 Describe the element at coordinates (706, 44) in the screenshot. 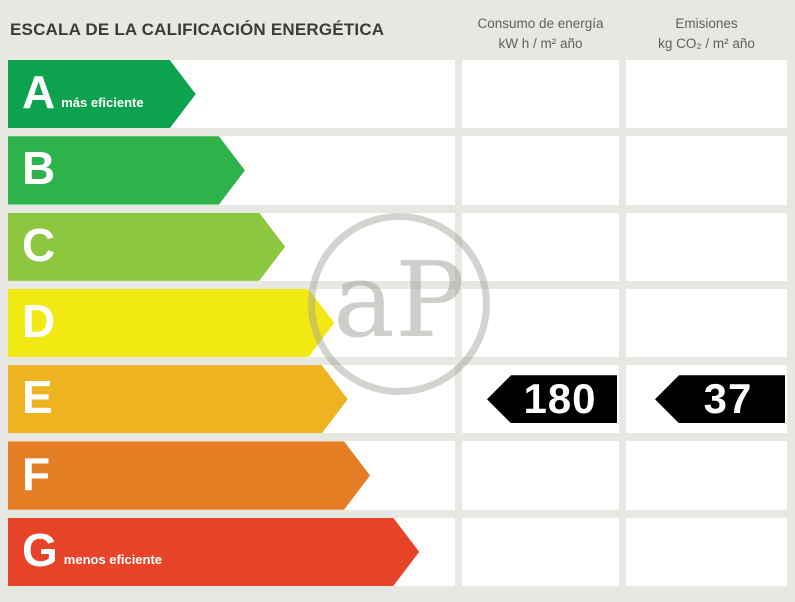

I see `emisiones-header-line2: kg CO₂ / m² año` at that location.